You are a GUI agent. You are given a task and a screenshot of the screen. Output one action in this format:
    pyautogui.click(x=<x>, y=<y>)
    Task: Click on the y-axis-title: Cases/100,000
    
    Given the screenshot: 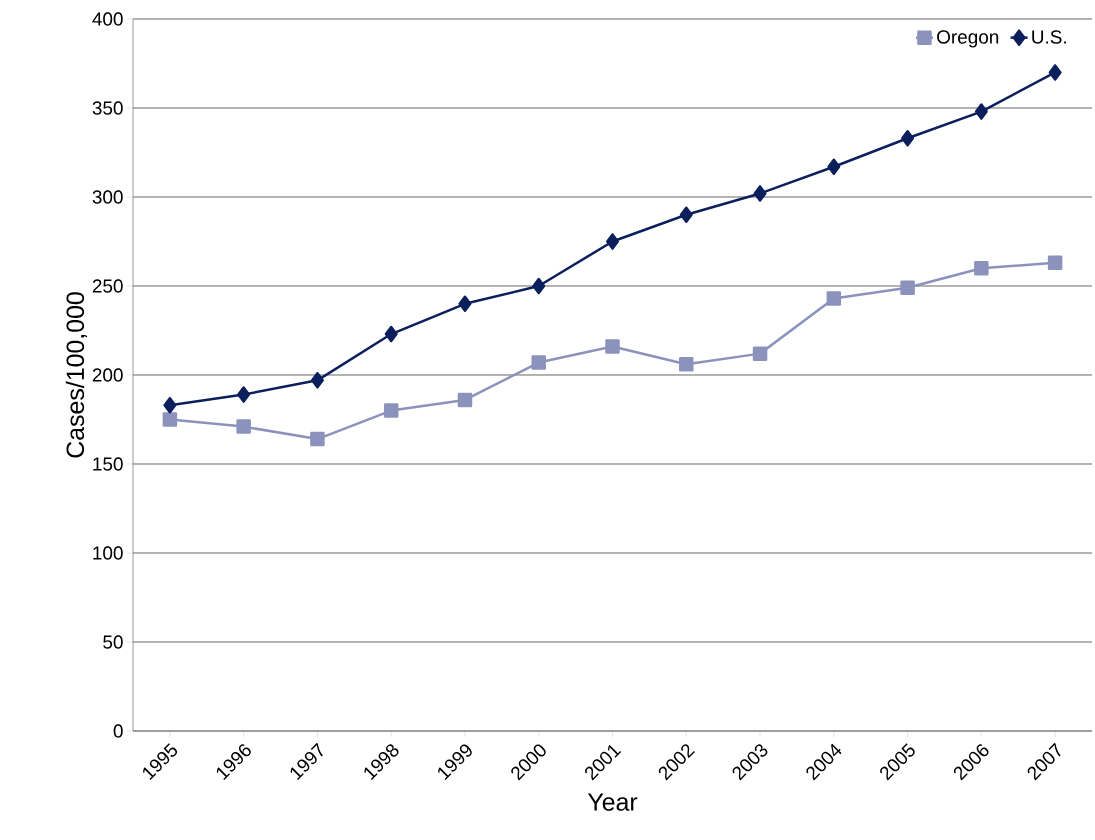 What is the action you would take?
    pyautogui.click(x=76, y=375)
    